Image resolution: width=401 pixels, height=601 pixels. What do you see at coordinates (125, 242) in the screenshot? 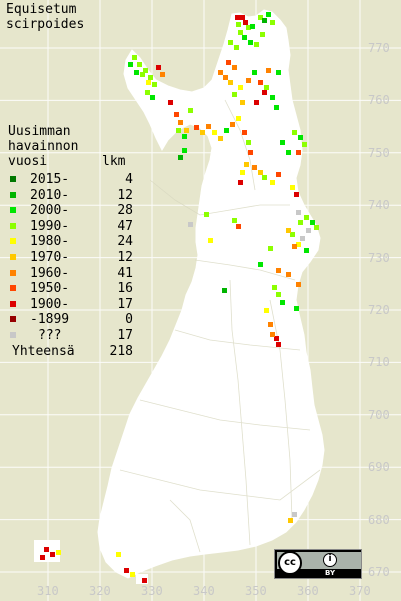
I see `legend-count: 24` at bounding box center [125, 242].